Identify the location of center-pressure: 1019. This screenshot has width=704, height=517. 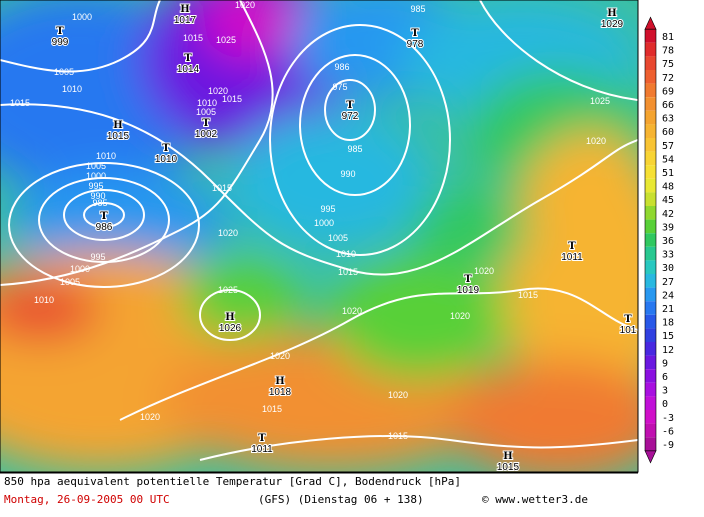
(468, 290).